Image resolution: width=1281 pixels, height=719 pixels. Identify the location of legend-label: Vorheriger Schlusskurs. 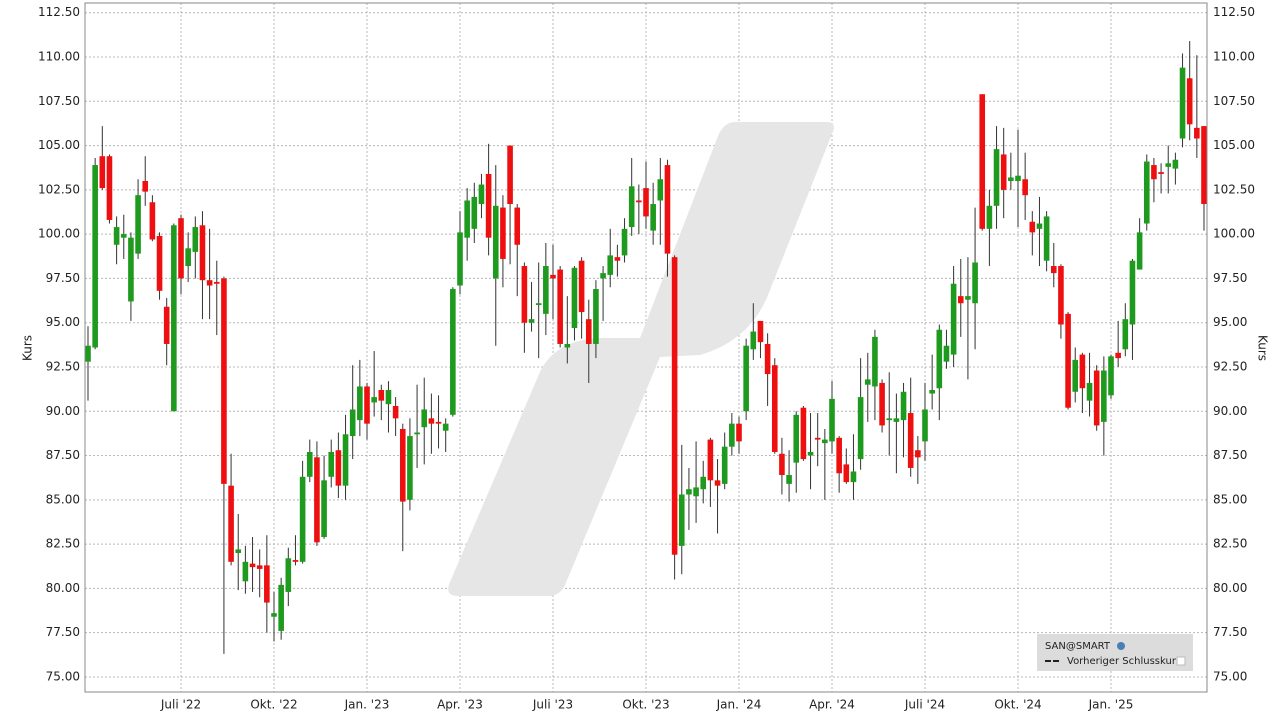
(1124, 661).